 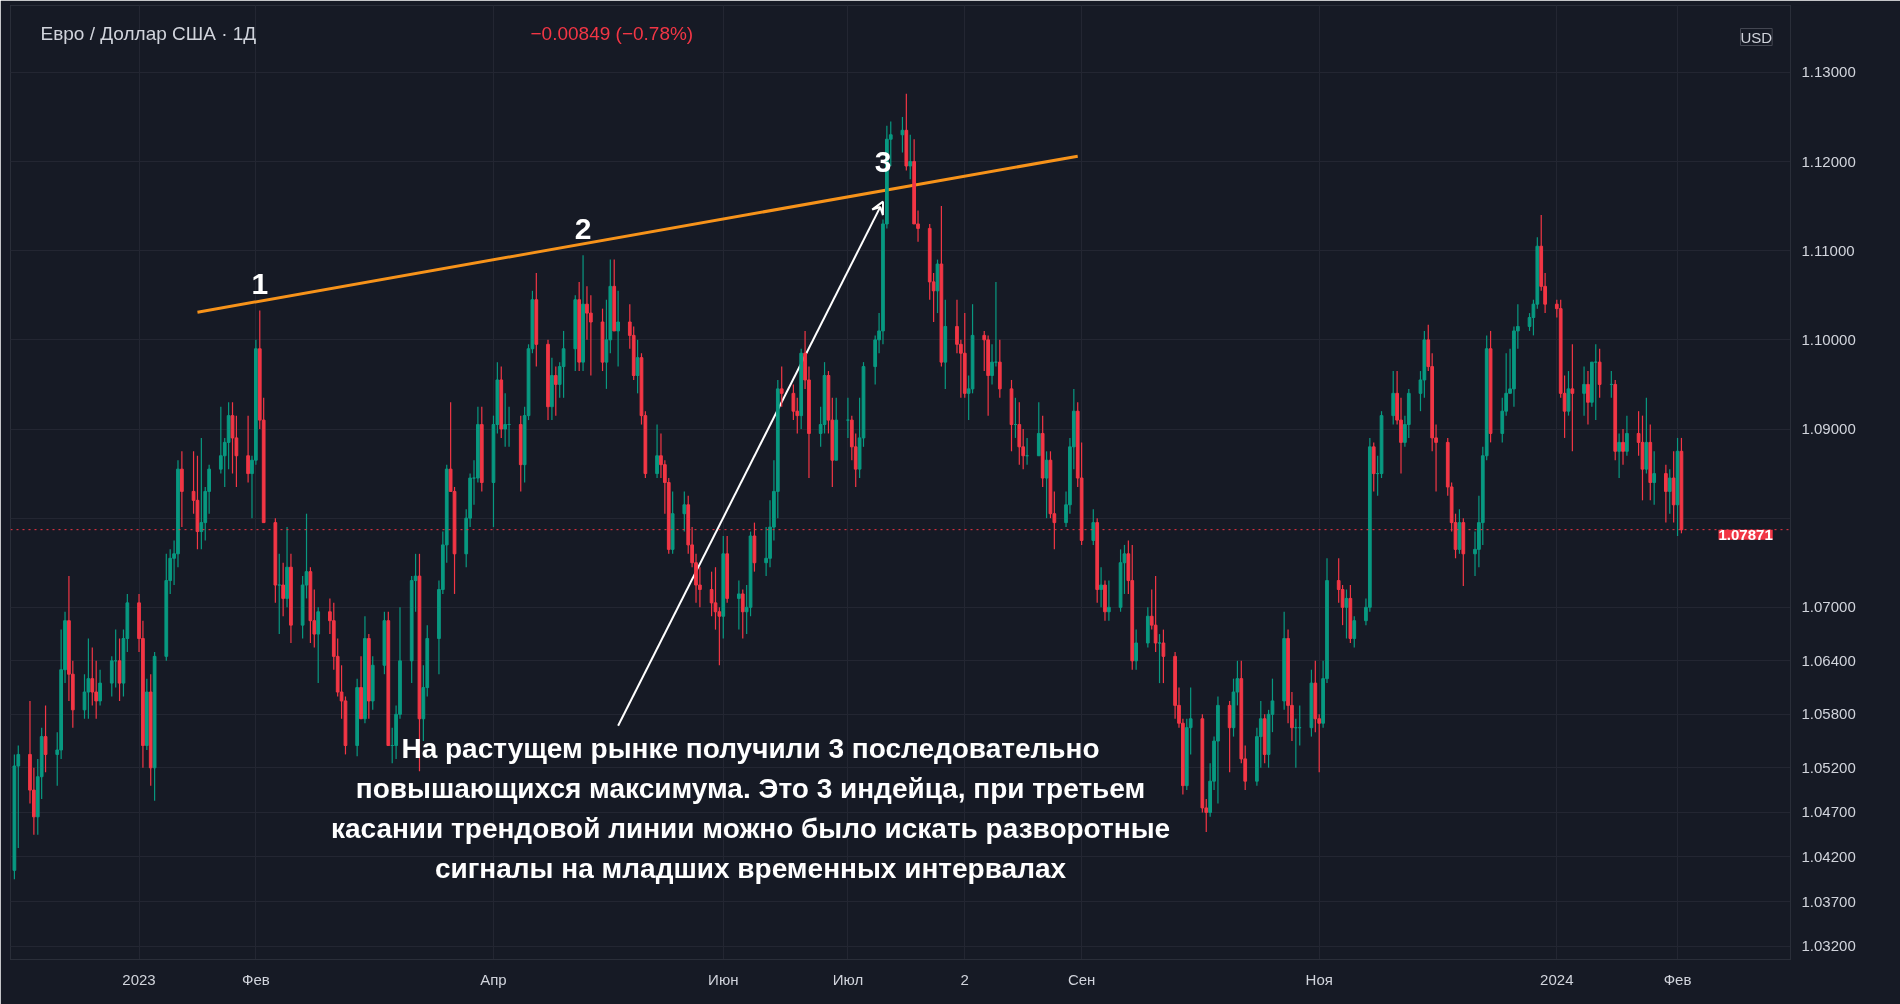 What do you see at coordinates (1828, 660) in the screenshot?
I see `y-tick-label: 1.06400` at bounding box center [1828, 660].